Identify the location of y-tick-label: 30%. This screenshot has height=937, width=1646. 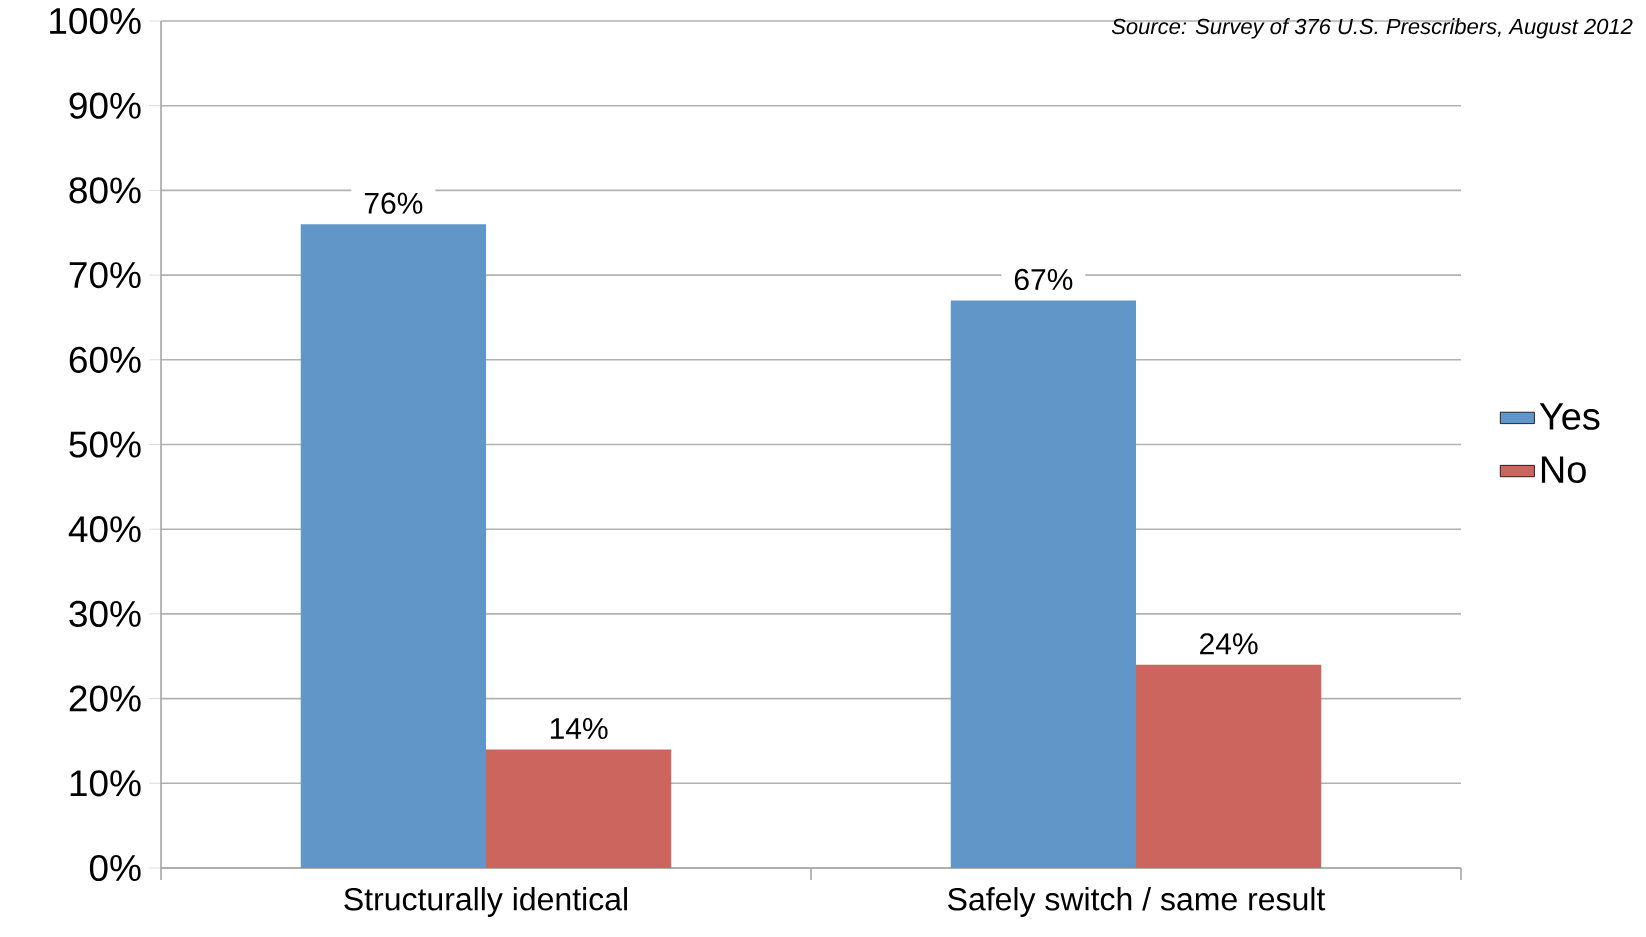
(105, 613).